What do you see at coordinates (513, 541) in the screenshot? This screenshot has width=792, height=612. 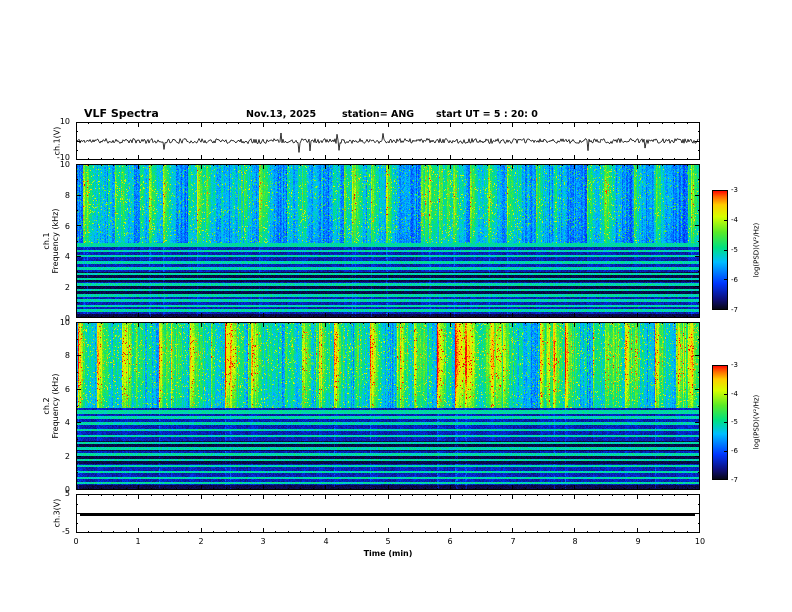 I see `x-tick-label: 7` at bounding box center [513, 541].